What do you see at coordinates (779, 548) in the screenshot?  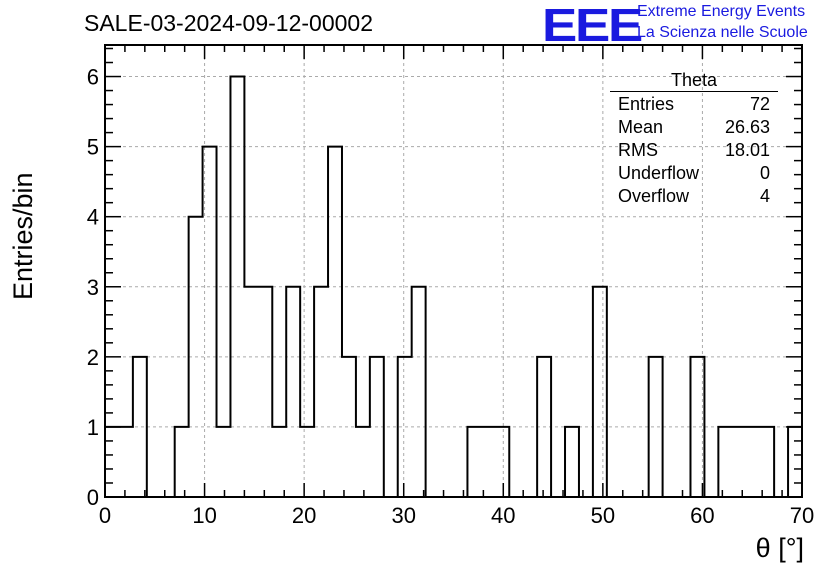 I see `x-axis-label: θ [°]` at bounding box center [779, 548].